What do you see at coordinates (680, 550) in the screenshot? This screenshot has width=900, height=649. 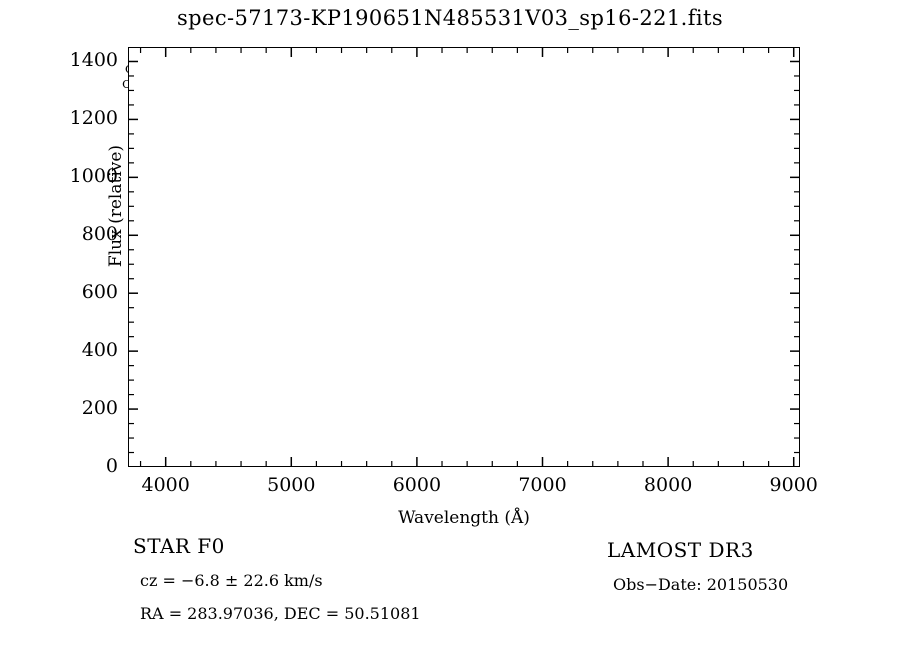 I see `survey-name: LAMOST DR3` at bounding box center [680, 550].